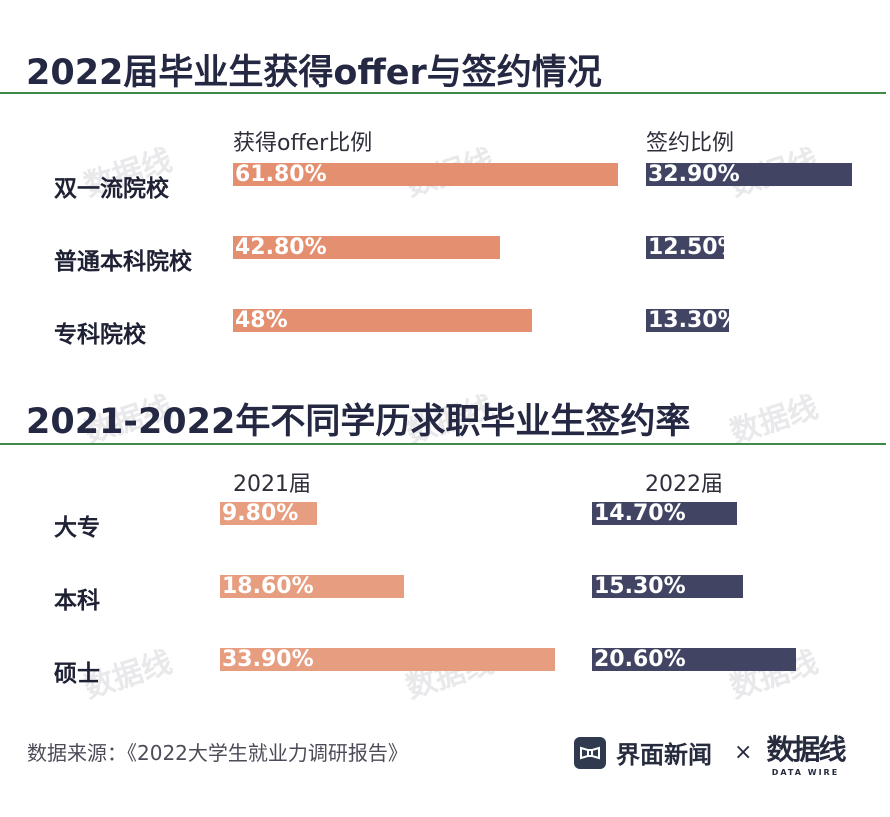 The width and height of the screenshot is (890, 817). I want to click on datawire-logo: 数据线 DATA WIRE, so click(806, 752).